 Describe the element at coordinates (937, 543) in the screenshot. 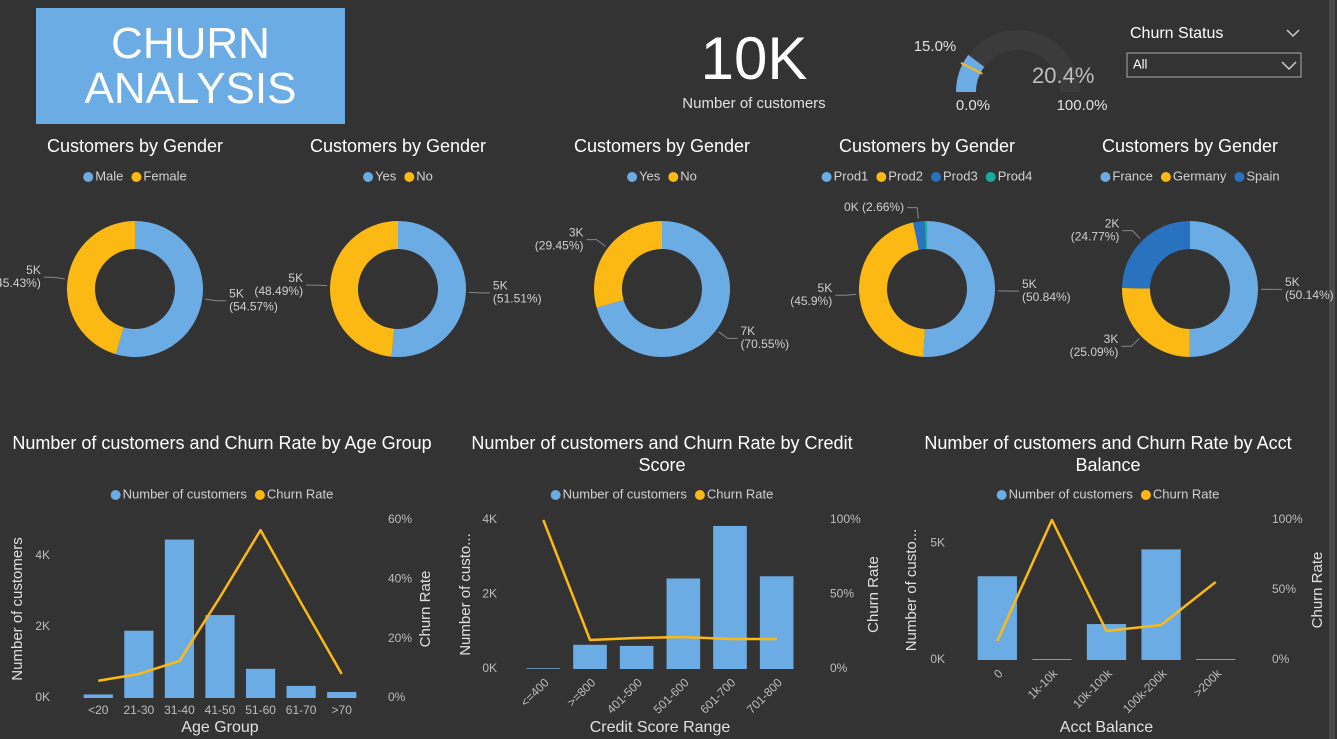

I see `y-tick-label: 5K` at that location.